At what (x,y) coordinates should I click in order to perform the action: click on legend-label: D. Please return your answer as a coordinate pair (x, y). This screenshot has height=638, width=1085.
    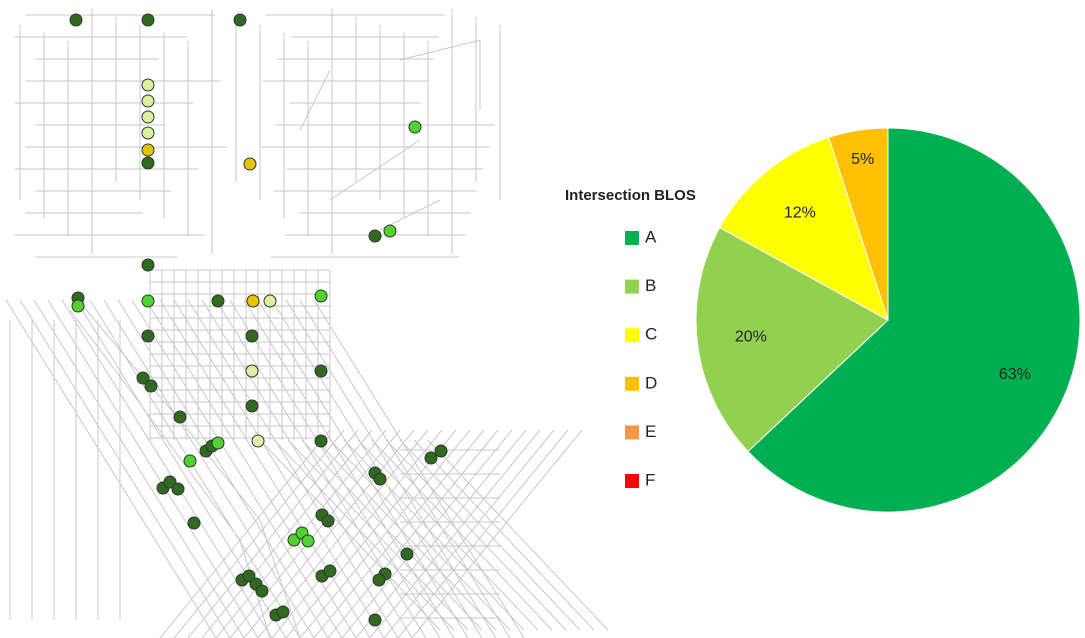
    Looking at the image, I should click on (651, 382).